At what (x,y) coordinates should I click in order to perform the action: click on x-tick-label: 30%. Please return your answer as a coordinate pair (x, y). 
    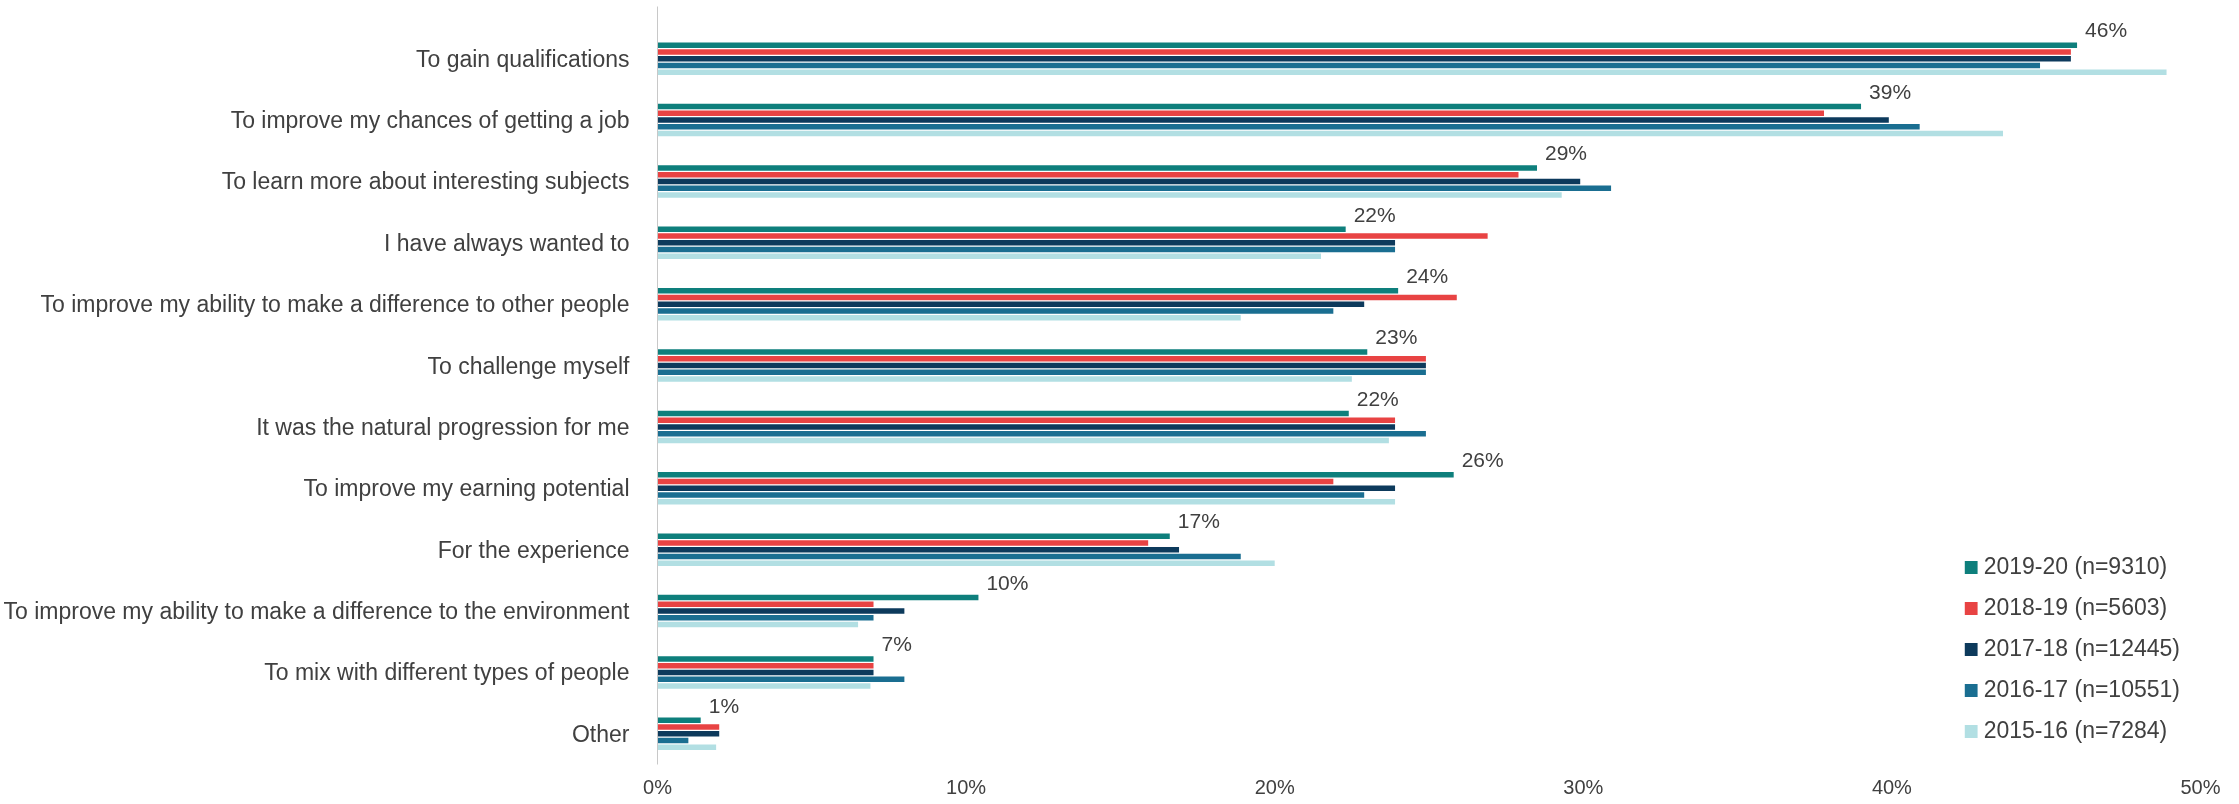
    Looking at the image, I should click on (1583, 786).